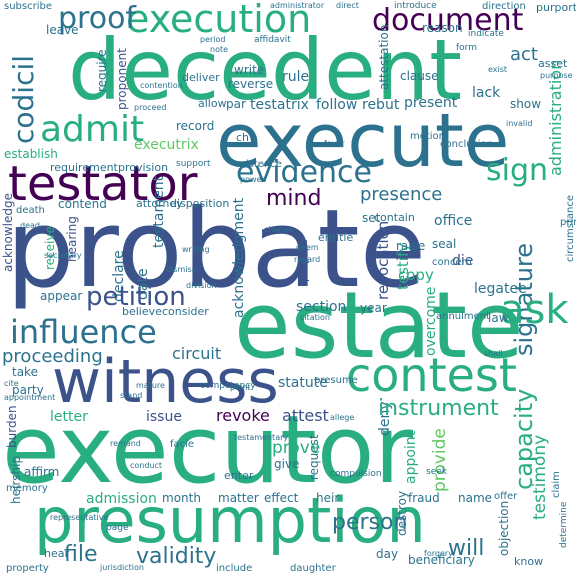 Image resolution: width=576 pixels, height=576 pixels. Describe the element at coordinates (208, 450) in the screenshot. I see `word-executor: executor` at that location.